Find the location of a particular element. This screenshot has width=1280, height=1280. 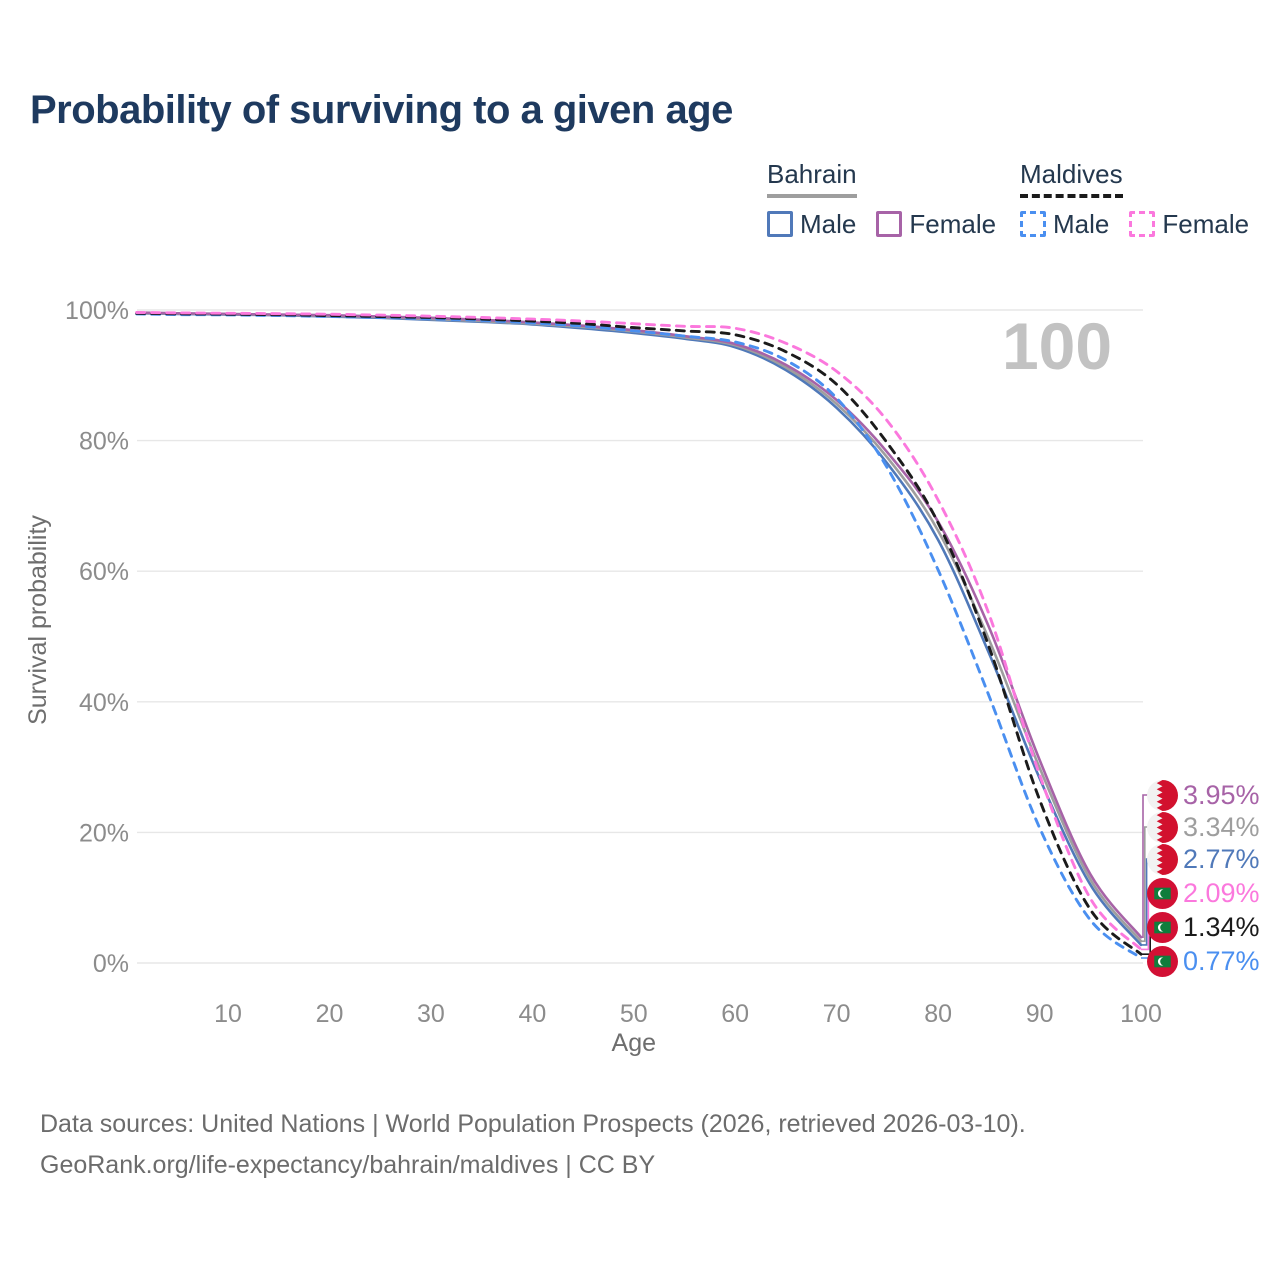

legend-group-maldives: Maldives Male Female is located at coordinates (1134, 200).